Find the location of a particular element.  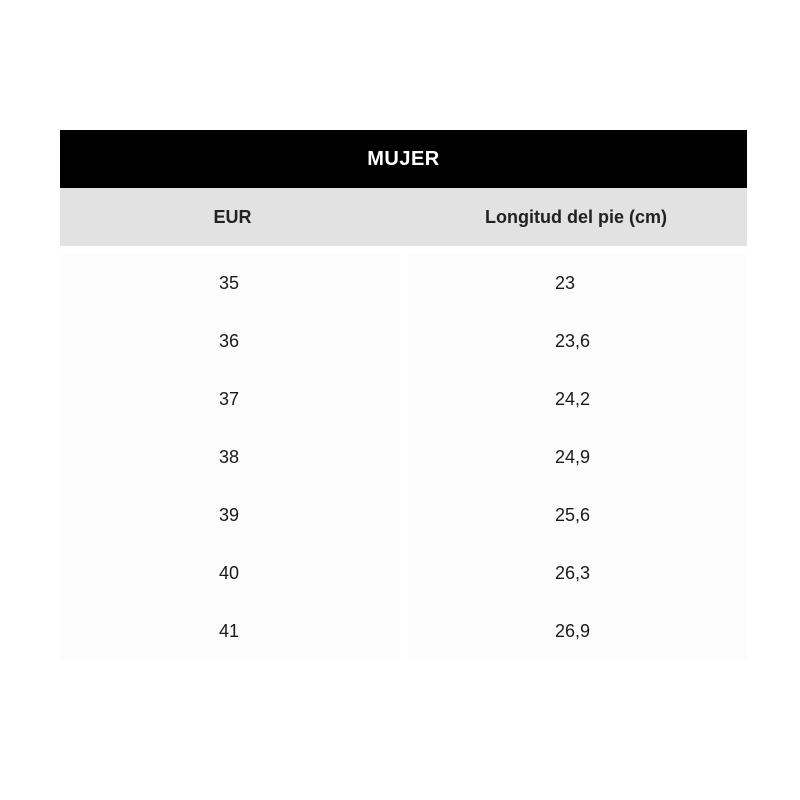

eur-cell: 41 is located at coordinates (229, 630).